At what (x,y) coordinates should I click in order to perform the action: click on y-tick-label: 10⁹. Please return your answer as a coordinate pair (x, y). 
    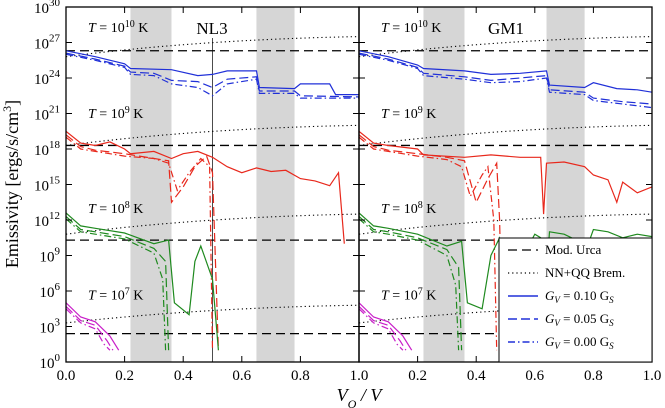
    Looking at the image, I should click on (50, 256).